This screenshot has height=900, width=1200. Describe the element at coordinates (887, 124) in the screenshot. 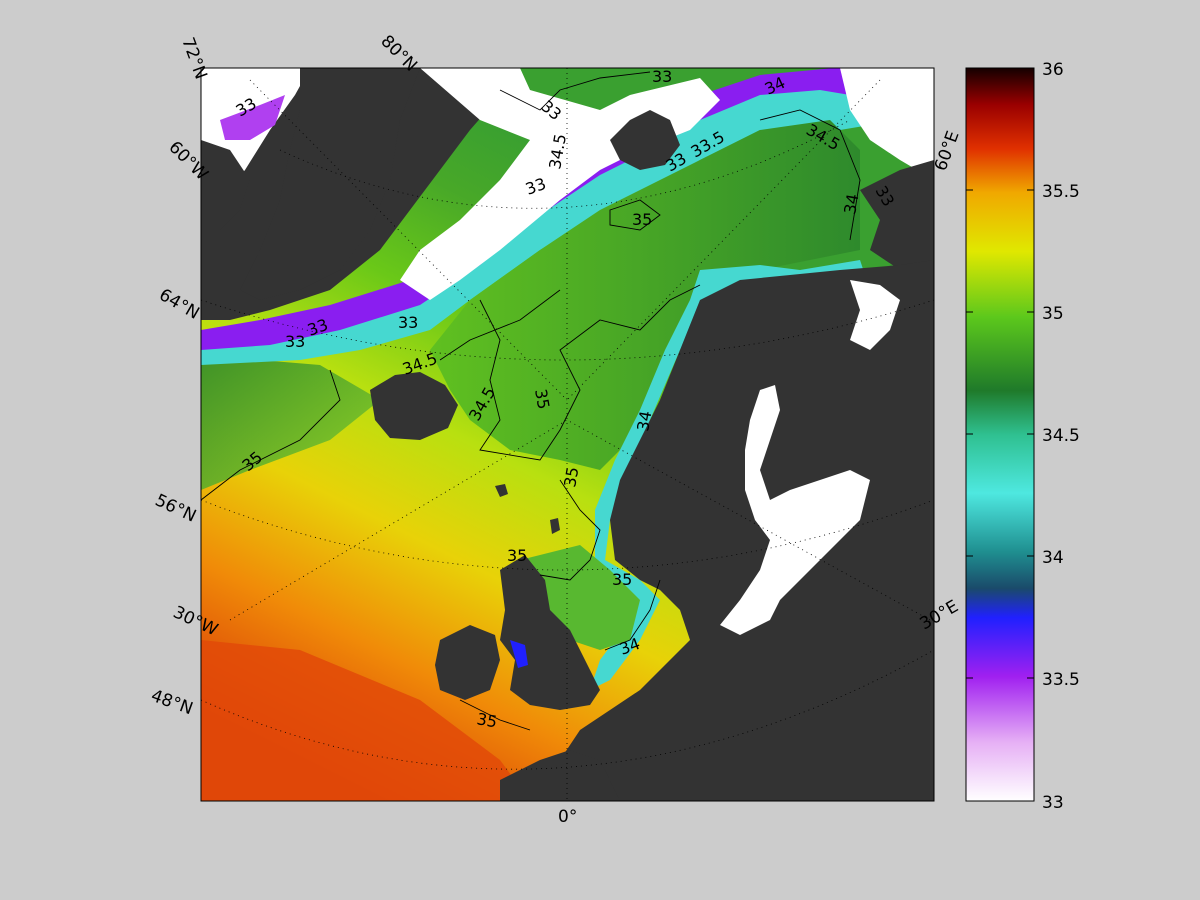

I see `arctic-ice-northeast` at that location.